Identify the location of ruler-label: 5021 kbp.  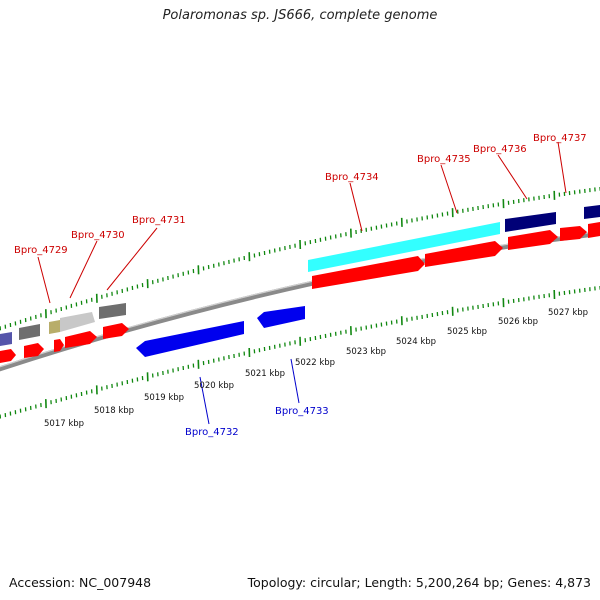
(265, 374).